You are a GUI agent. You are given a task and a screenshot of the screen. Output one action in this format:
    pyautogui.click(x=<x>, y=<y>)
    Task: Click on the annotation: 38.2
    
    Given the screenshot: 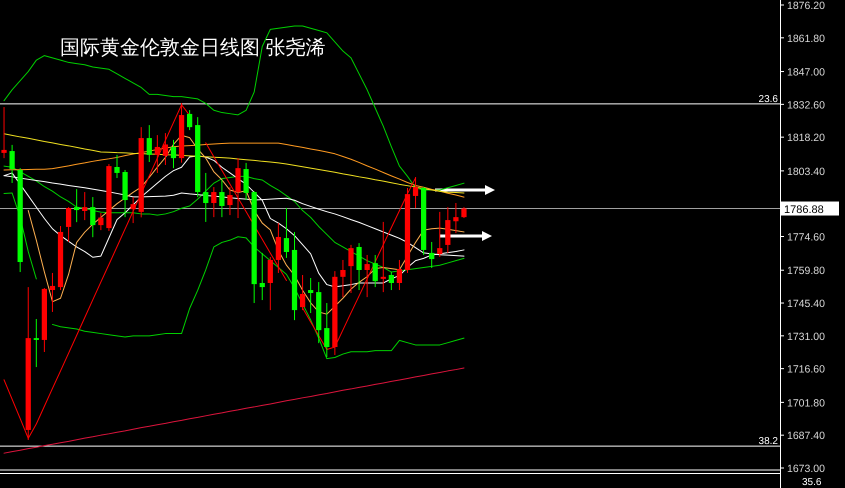 What is the action you would take?
    pyautogui.click(x=768, y=442)
    